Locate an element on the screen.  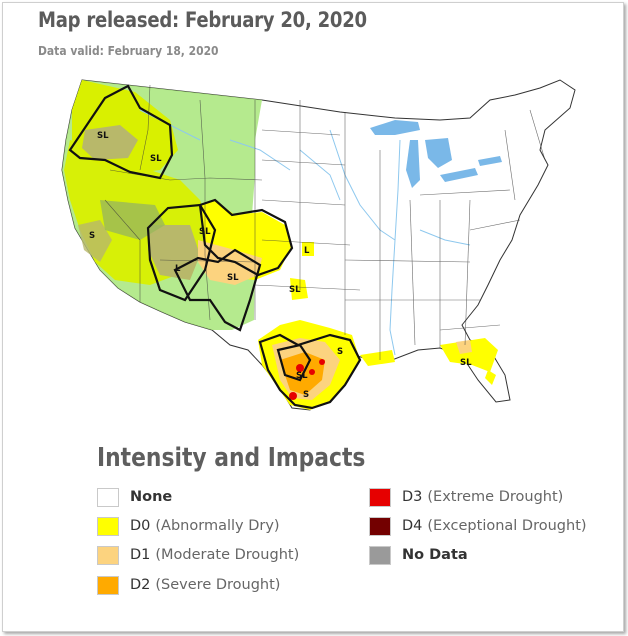
map-title: Map released: February 20, 2020 is located at coordinates (202, 20).